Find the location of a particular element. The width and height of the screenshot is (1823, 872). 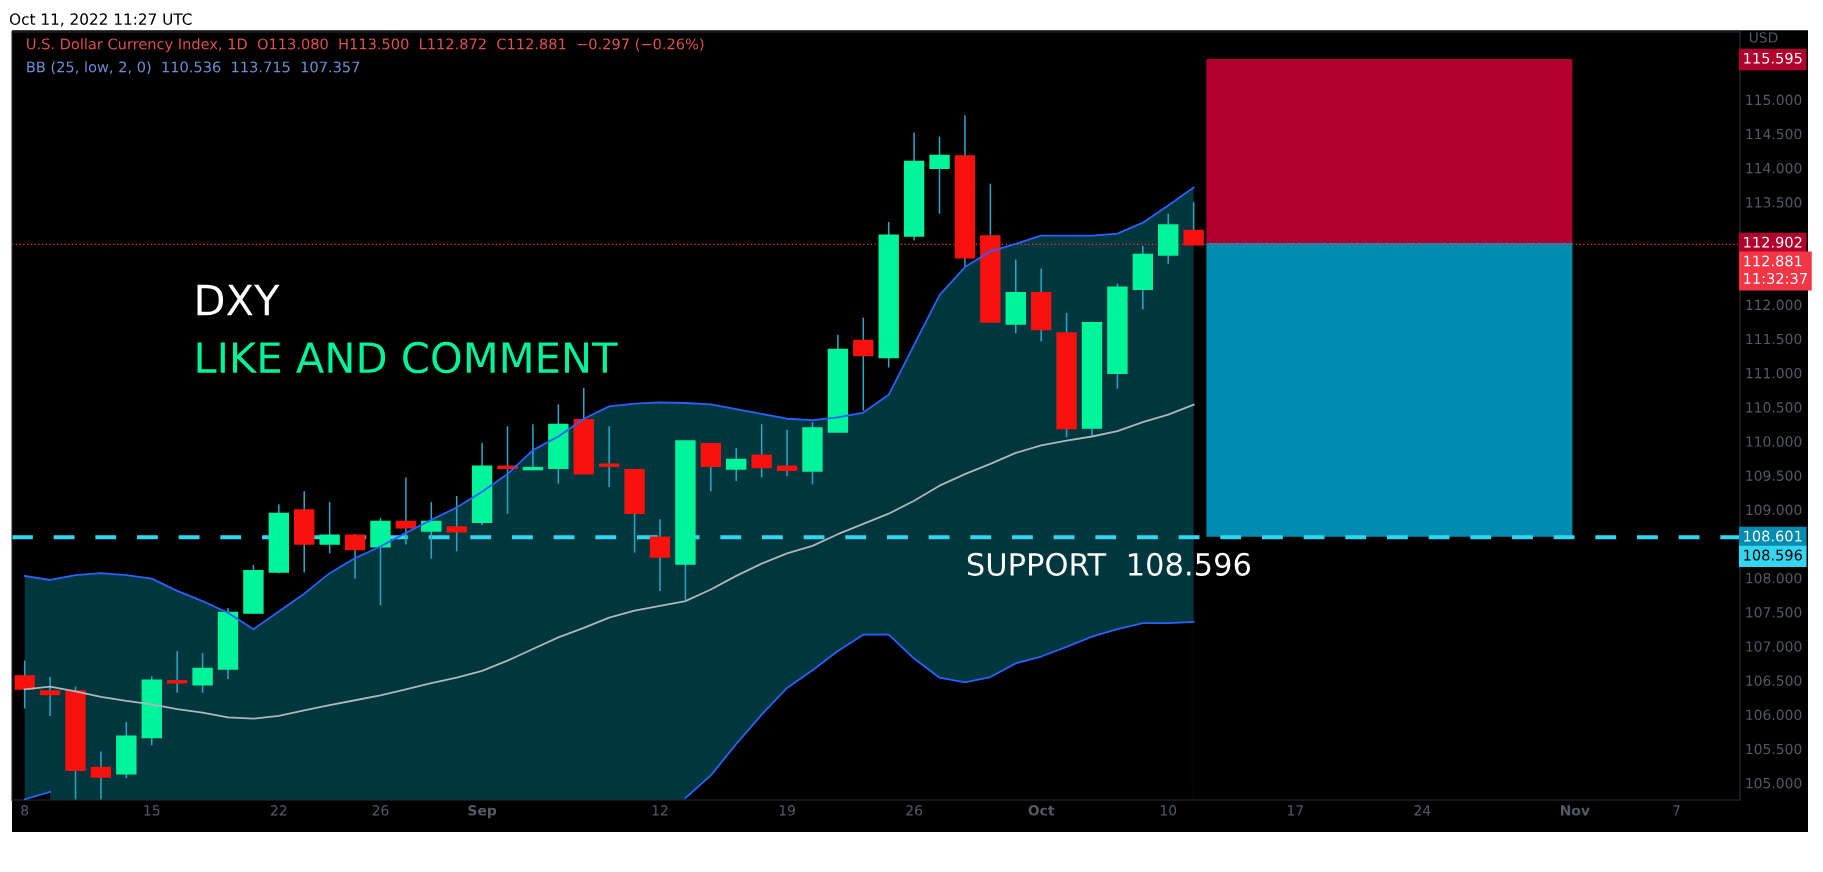

y-tick-label: 105.000 is located at coordinates (1774, 783).